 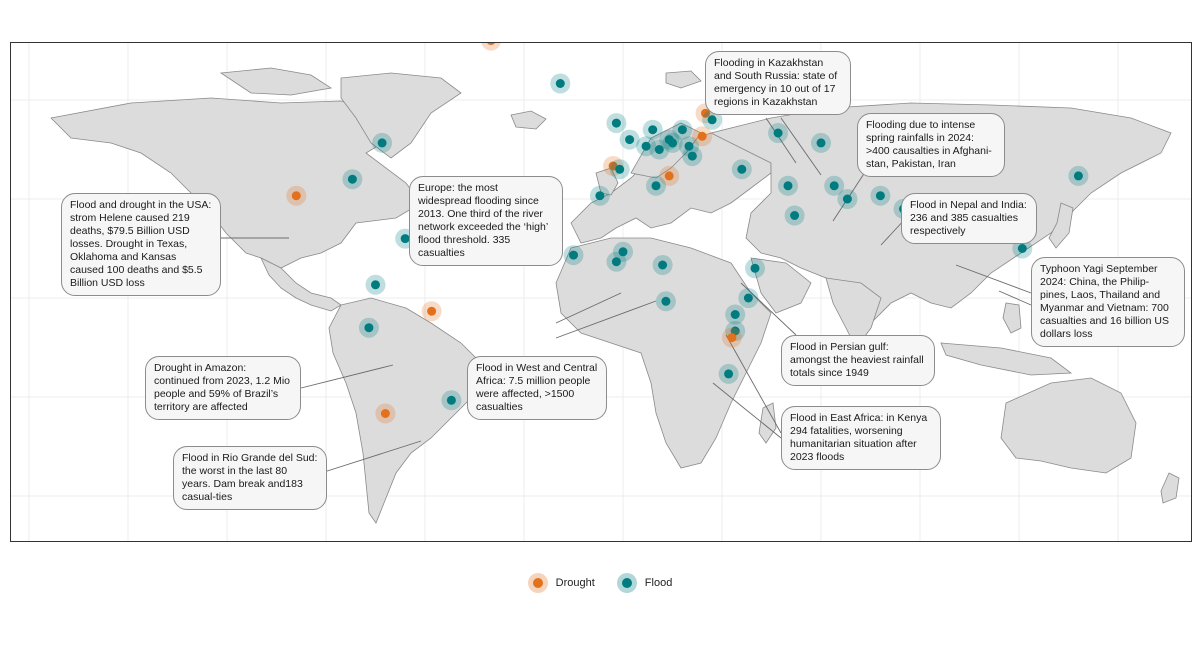 What do you see at coordinates (666, 150) in the screenshot?
I see `land-scandinavia` at bounding box center [666, 150].